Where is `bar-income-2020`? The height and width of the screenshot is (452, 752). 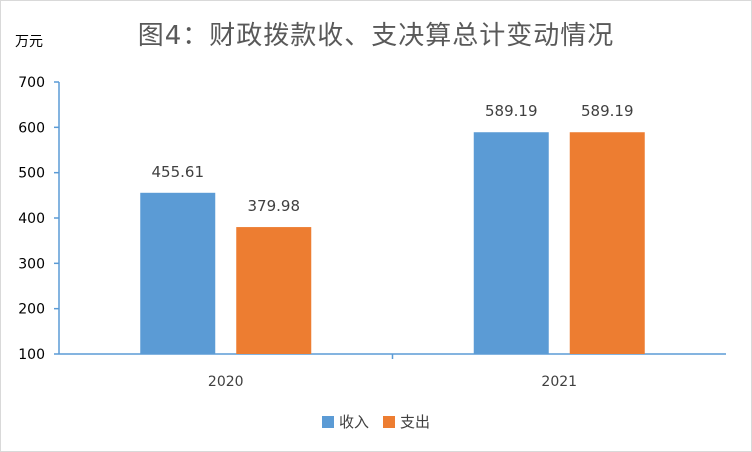
bar-income-2020 is located at coordinates (178, 273).